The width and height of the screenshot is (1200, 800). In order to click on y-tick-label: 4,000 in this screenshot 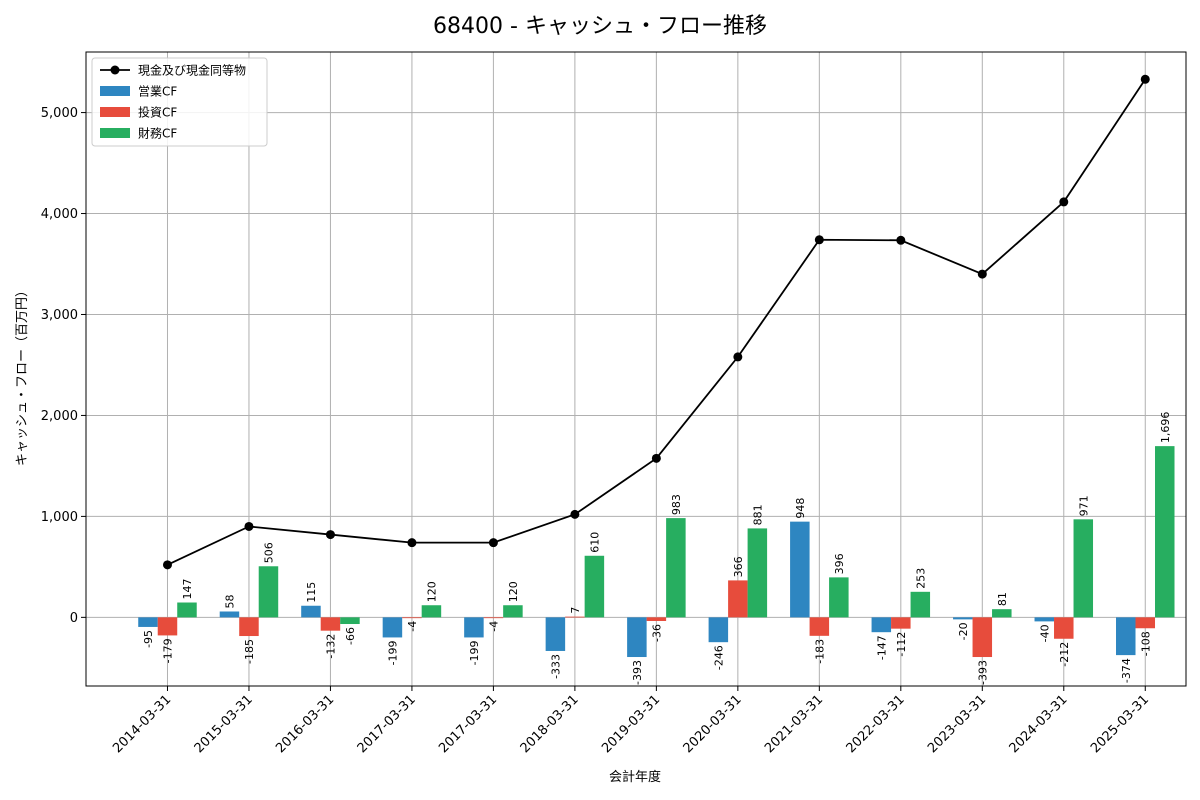, I will do `click(59, 214)`.